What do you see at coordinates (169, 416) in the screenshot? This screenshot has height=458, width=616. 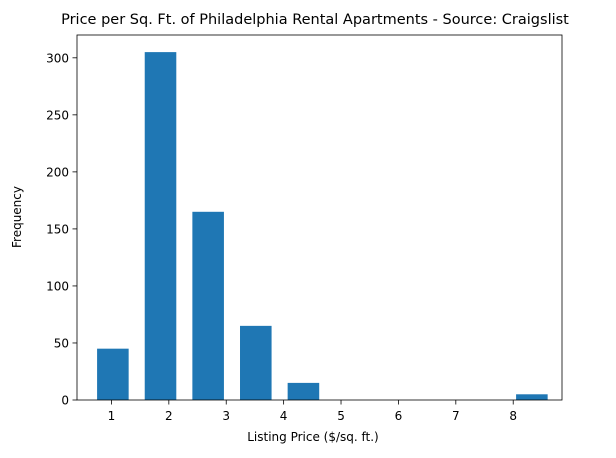 I see `x-tick-label-2: 2` at bounding box center [169, 416].